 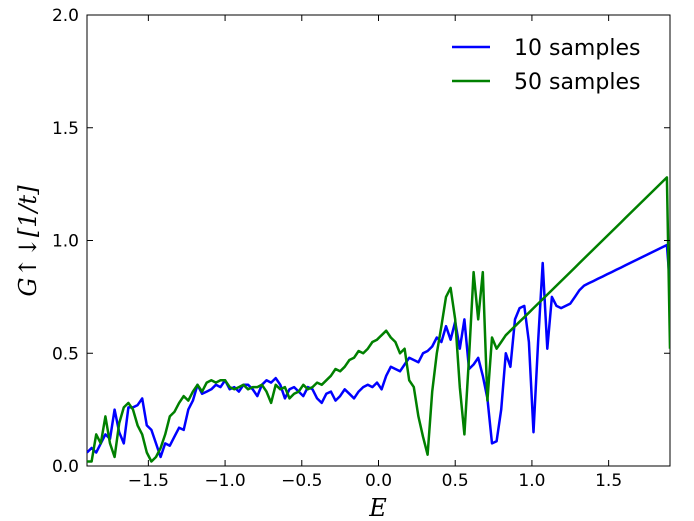 What do you see at coordinates (28, 241) in the screenshot?
I see `y-axis-title: G↑↓[1/t]` at bounding box center [28, 241].